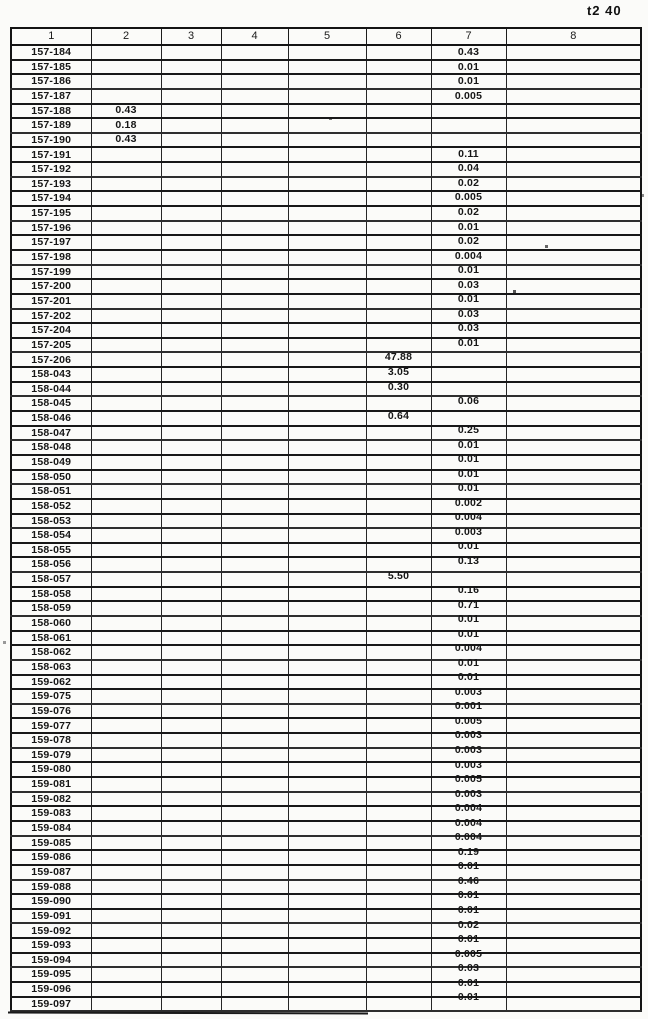  Describe the element at coordinates (51, 594) in the screenshot. I see `row-label-cell: 158-058` at that location.